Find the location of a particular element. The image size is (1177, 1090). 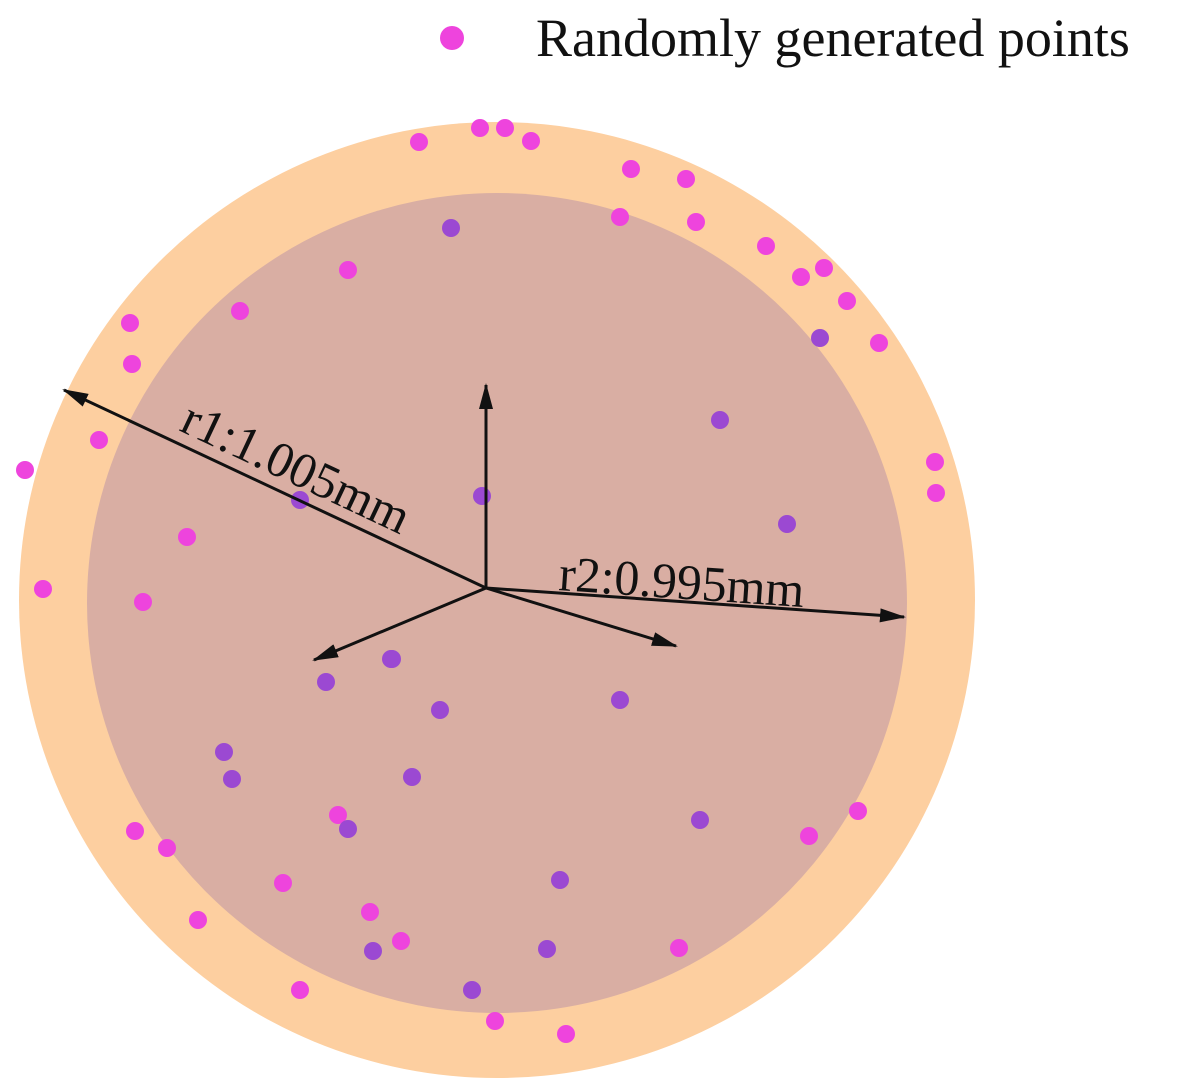

r1-arrow is located at coordinates (274, 489).